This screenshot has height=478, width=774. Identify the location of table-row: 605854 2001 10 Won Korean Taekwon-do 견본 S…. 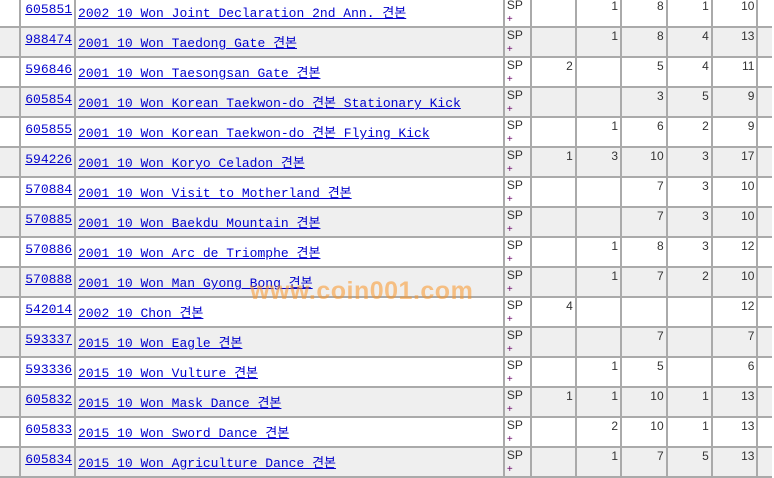
(386, 102).